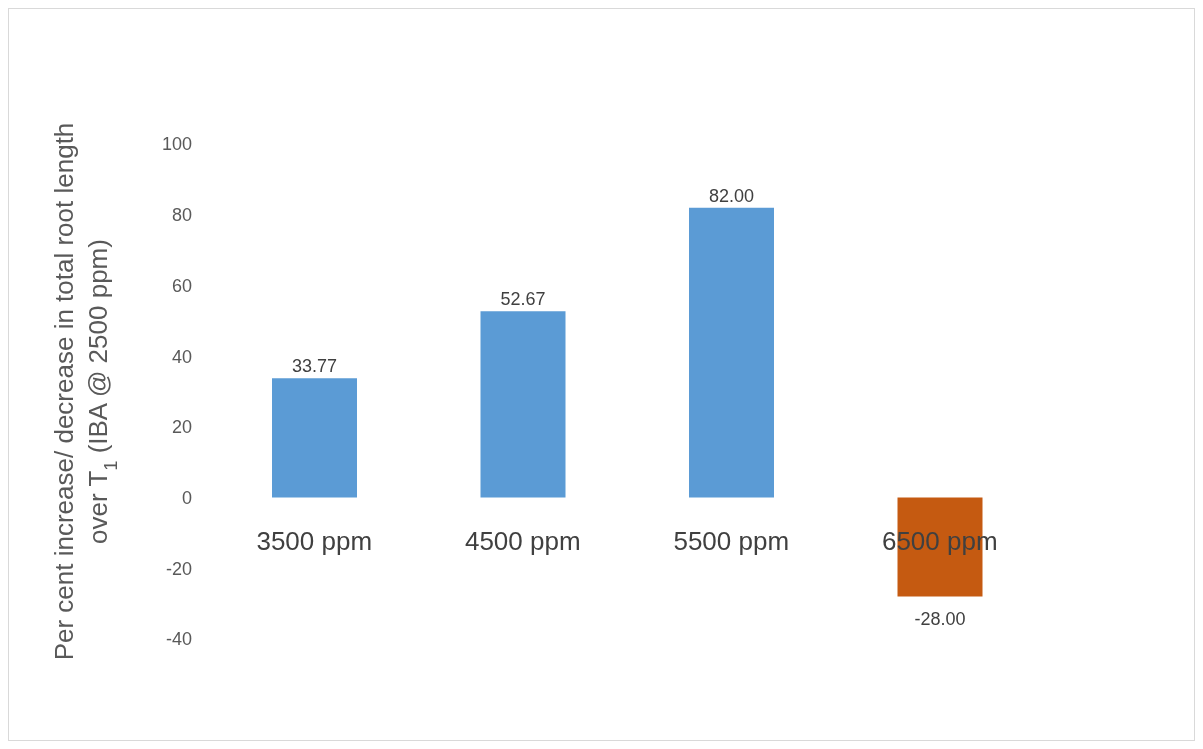 The width and height of the screenshot is (1203, 749). What do you see at coordinates (186, 497) in the screenshot?
I see `y-tick-label: 0` at bounding box center [186, 497].